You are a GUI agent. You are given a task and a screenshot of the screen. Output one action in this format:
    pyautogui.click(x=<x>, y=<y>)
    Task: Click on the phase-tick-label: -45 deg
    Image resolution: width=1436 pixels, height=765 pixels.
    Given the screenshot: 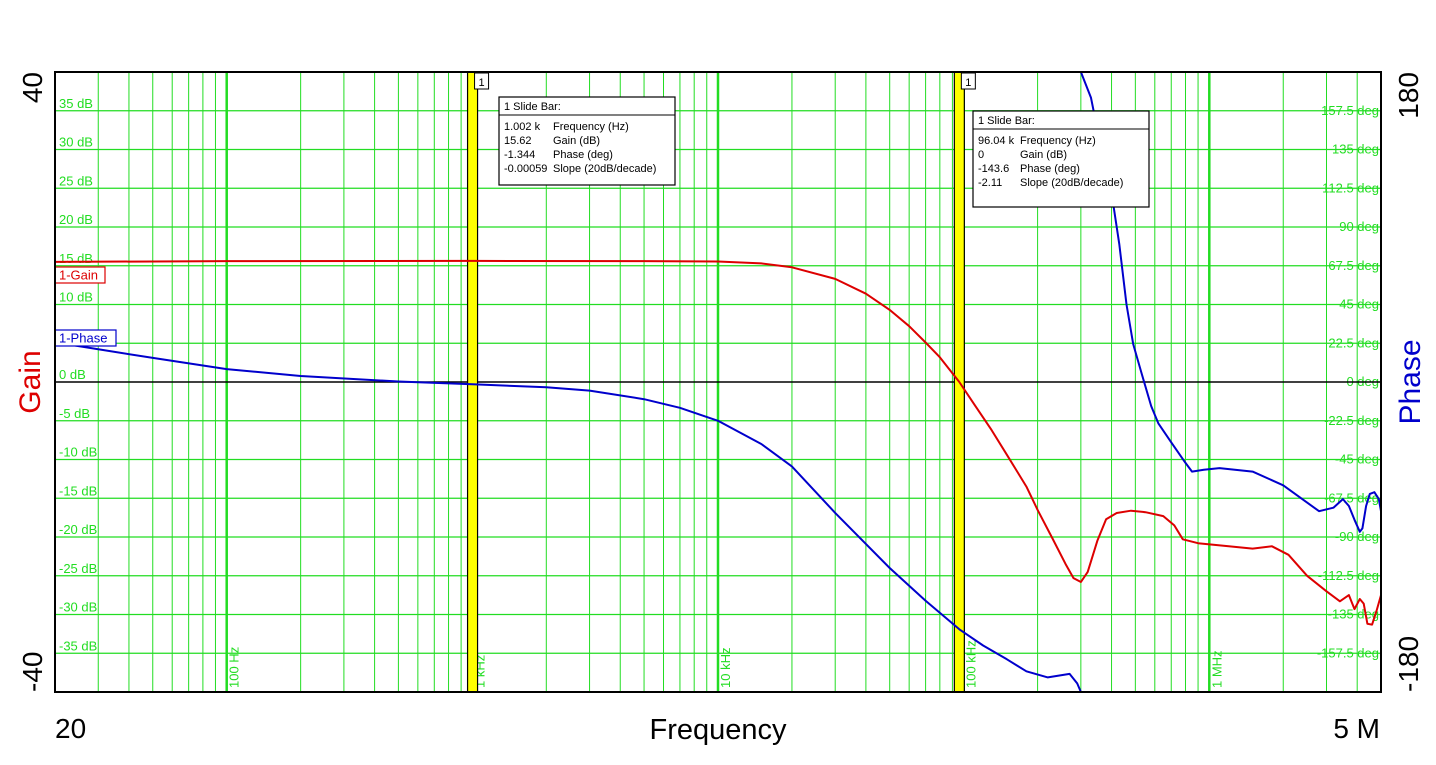 What is the action you would take?
    pyautogui.click(x=1357, y=459)
    